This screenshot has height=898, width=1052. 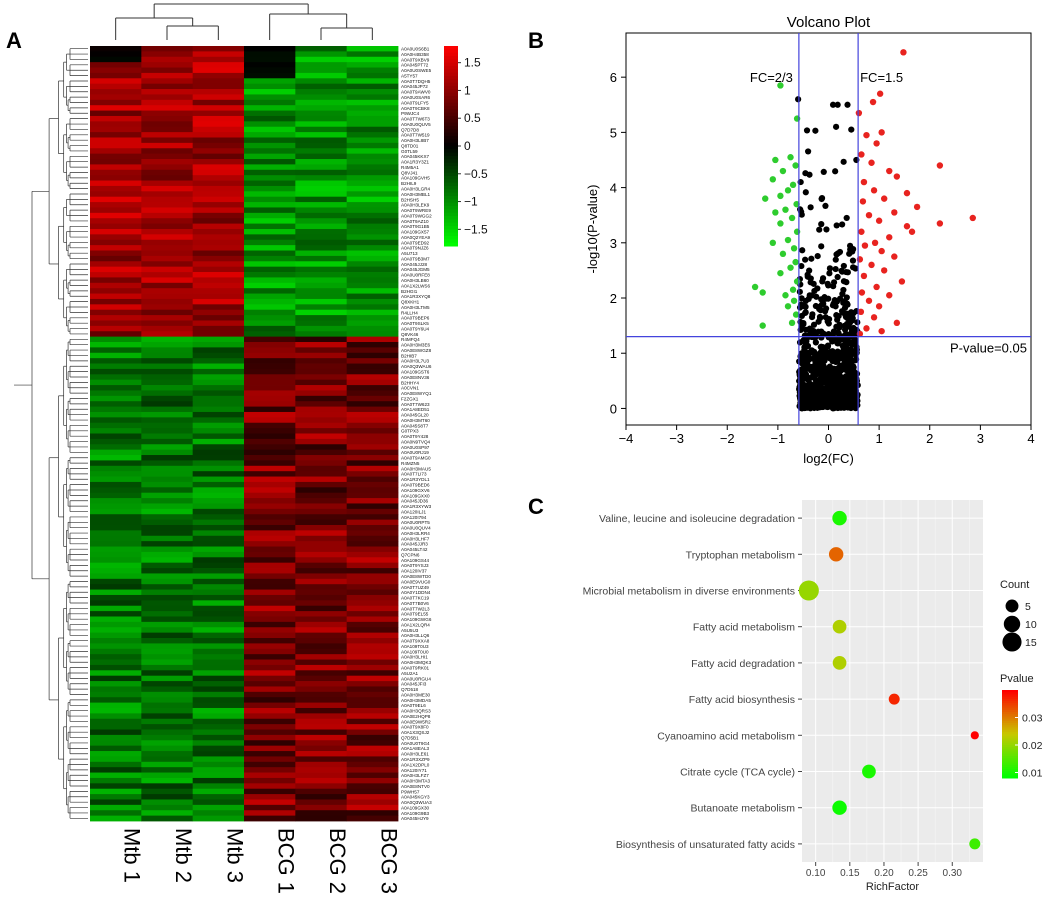 I want to click on heatmap-row-label: B2HIB7, so click(x=409, y=355).